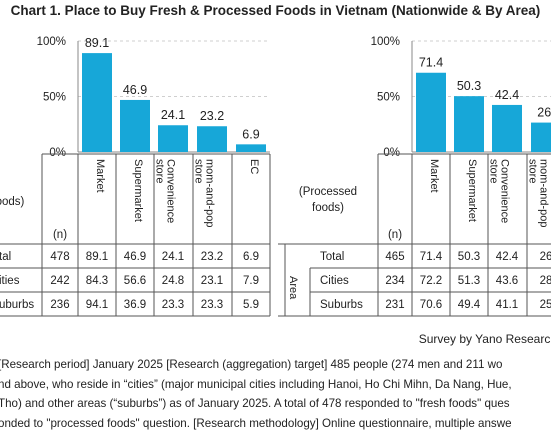 This screenshot has width=551, height=433. Describe the element at coordinates (135, 257) in the screenshot. I see `row-value-cell: 46.9` at that location.